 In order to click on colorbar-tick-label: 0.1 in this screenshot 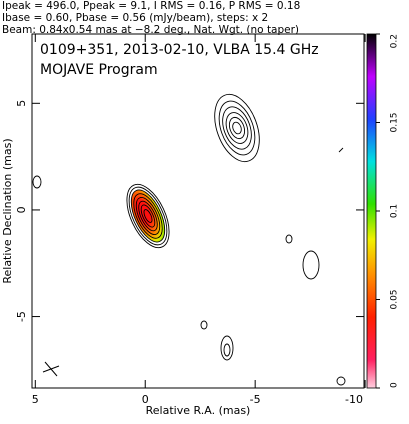, I will do `click(395, 211)`.